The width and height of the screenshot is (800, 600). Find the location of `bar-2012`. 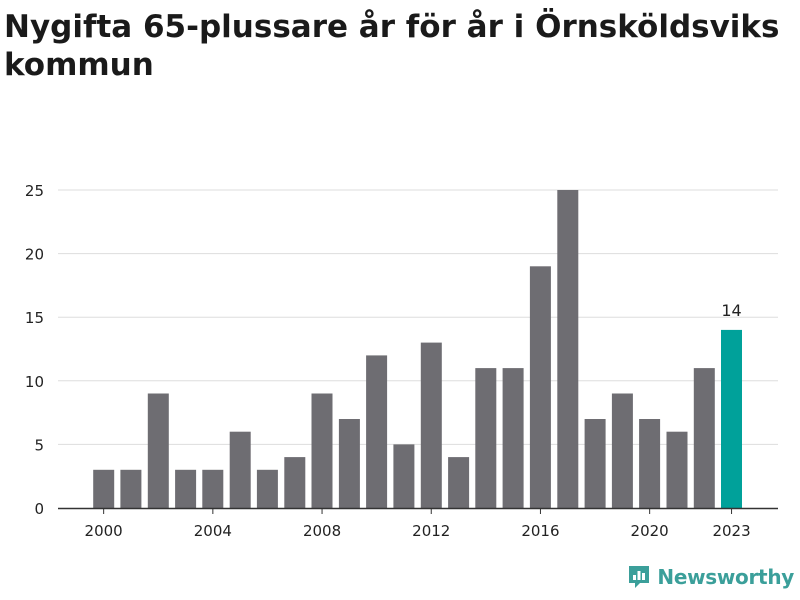

bar-2012 is located at coordinates (431, 425).